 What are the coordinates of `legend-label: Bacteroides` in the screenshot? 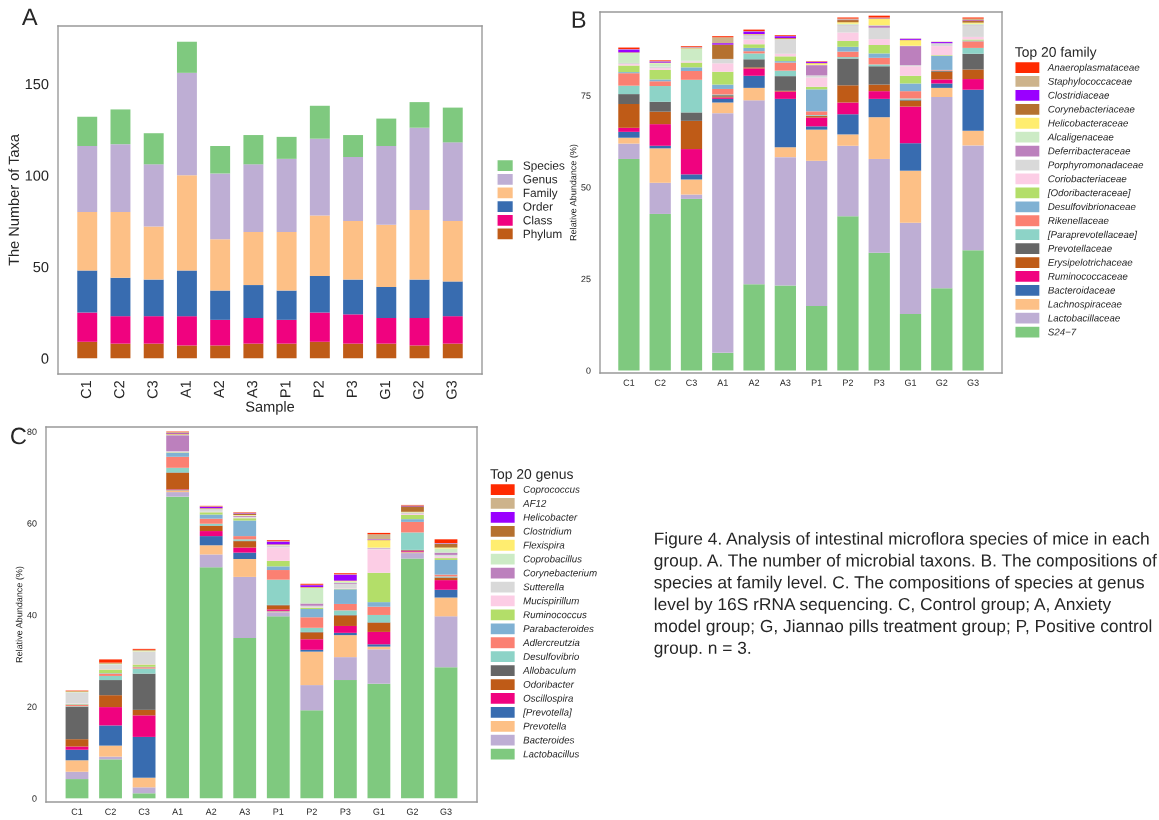 It's located at (549, 740).